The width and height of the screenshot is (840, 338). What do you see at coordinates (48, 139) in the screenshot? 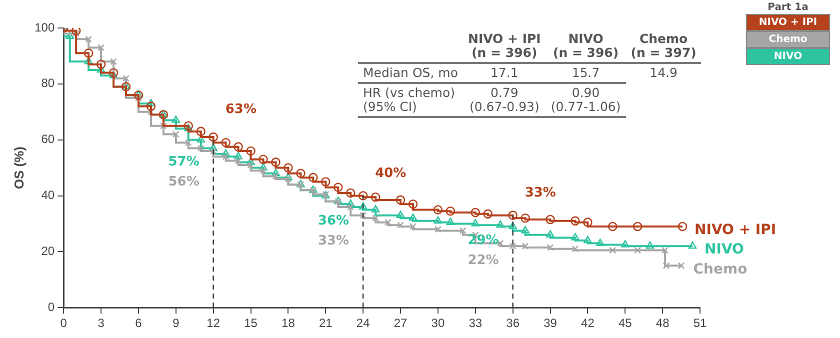
I see `y-tick-label: 60` at bounding box center [48, 139].